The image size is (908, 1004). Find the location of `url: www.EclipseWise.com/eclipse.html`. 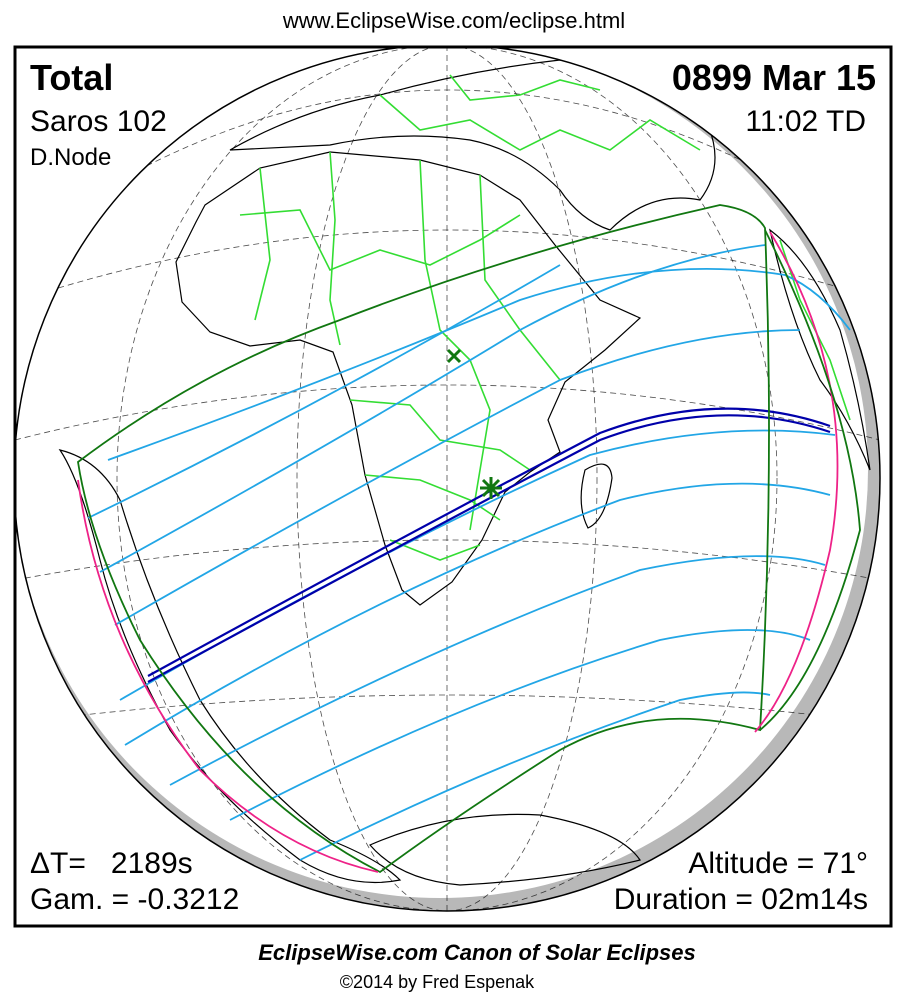

url: www.EclipseWise.com/eclipse.html is located at coordinates (453, 20).